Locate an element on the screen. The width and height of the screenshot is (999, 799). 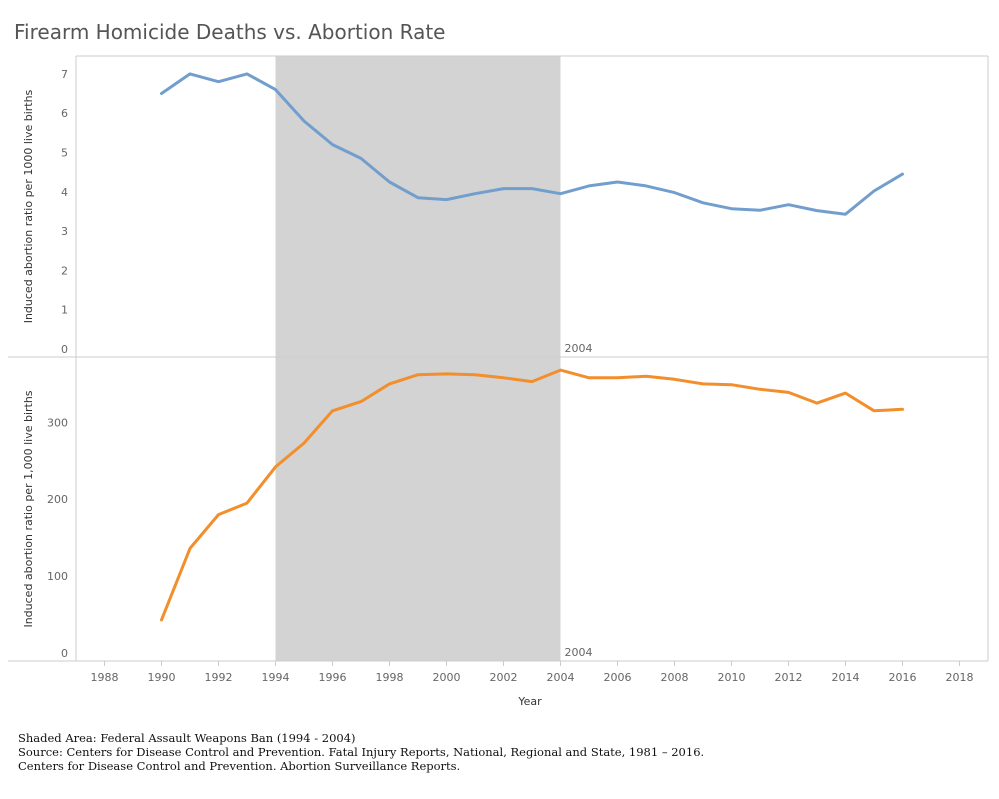
y-tick-label-top: 7 is located at coordinates (64, 74).